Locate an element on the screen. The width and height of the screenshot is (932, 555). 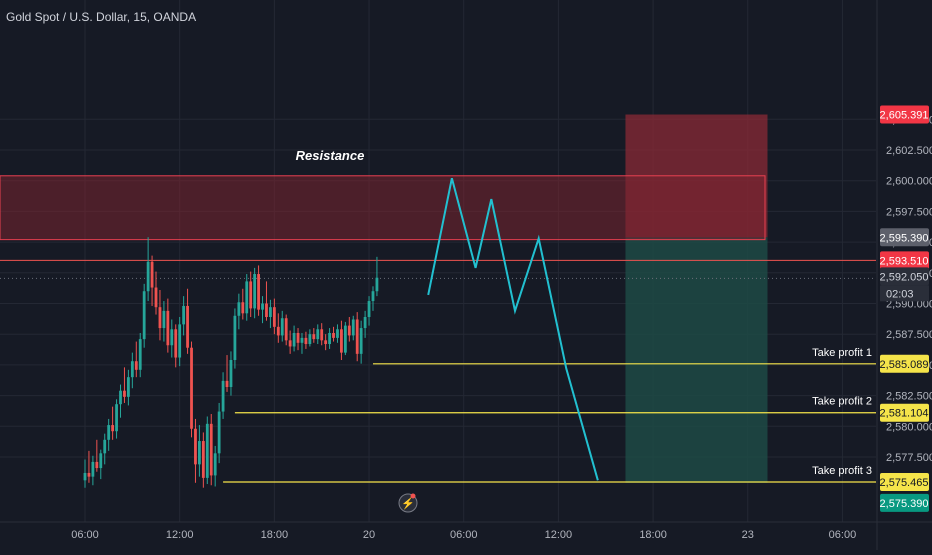
price-label-target: 2,575.390 is located at coordinates (904, 504).